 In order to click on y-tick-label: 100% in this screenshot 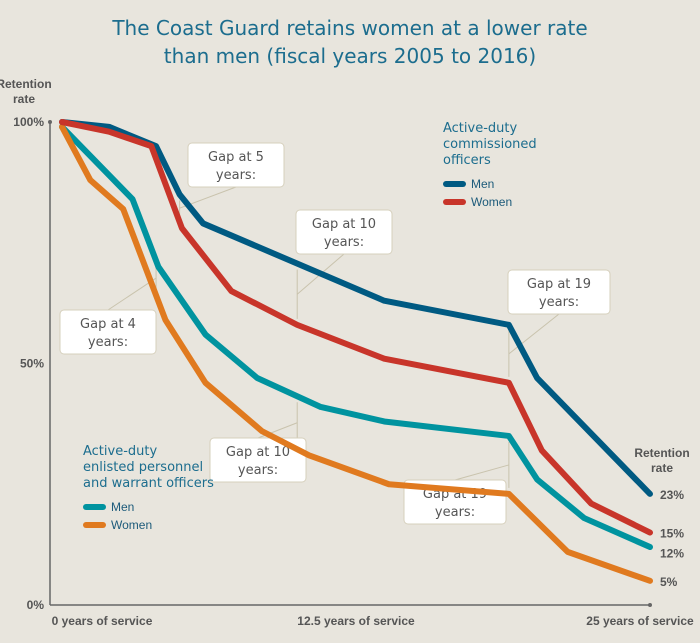, I will do `click(28, 122)`.